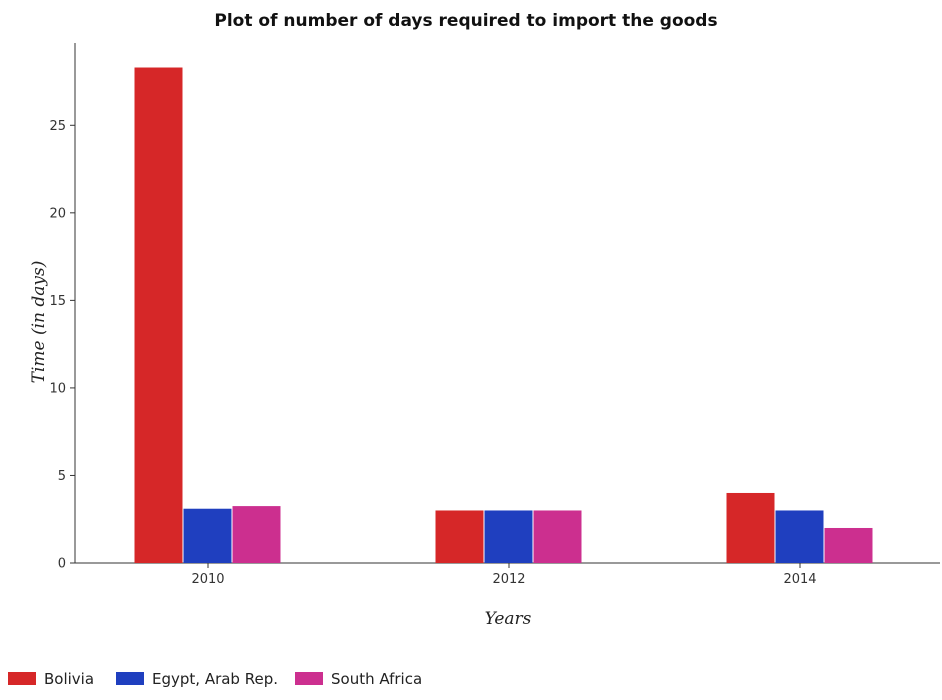  I want to click on legend-label: South Africa, so click(376, 679).